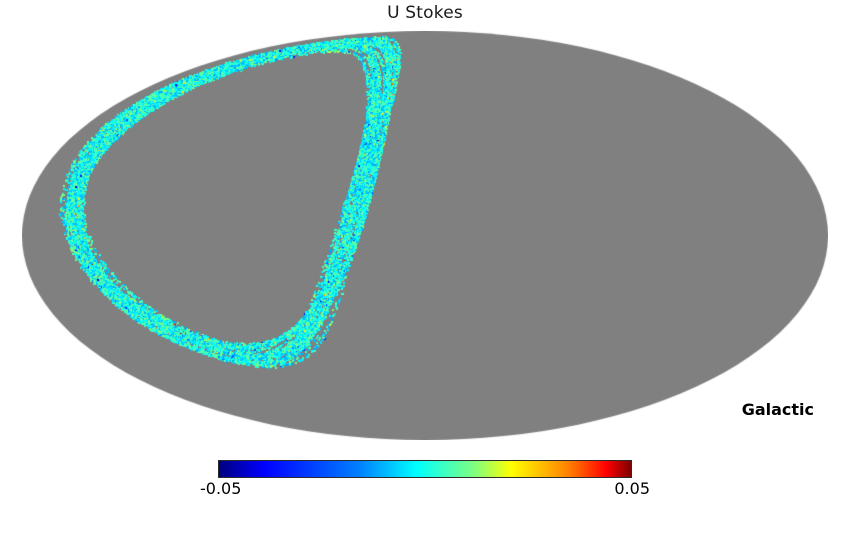 Image resolution: width=850 pixels, height=540 pixels. What do you see at coordinates (425, 13) in the screenshot?
I see `page-title: U Stokes` at bounding box center [425, 13].